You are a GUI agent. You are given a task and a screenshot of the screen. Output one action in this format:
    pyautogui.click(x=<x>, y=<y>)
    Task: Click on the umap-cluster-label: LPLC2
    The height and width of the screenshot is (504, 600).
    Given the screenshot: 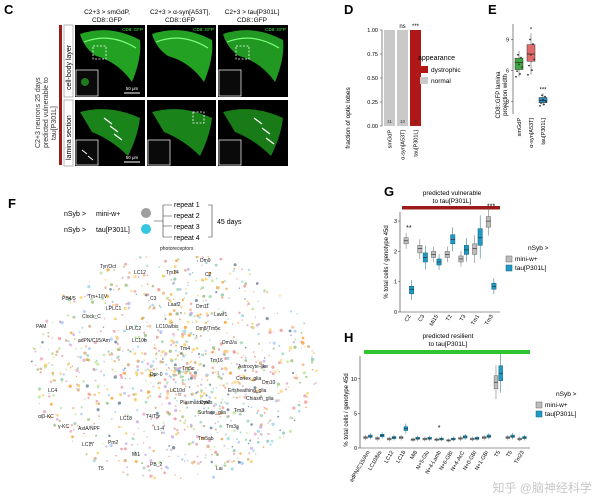 What is the action you would take?
    pyautogui.click(x=134, y=329)
    